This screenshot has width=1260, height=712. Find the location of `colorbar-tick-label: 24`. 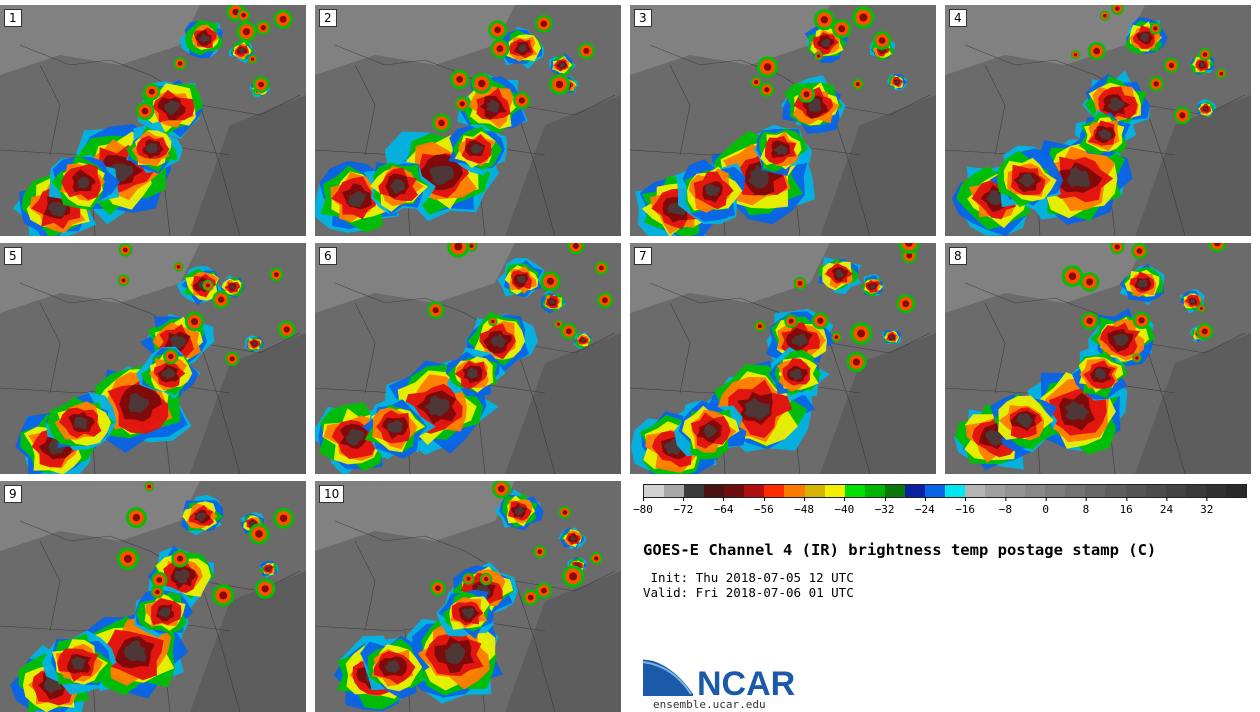

colorbar-tick-label: 24 is located at coordinates (1166, 506).